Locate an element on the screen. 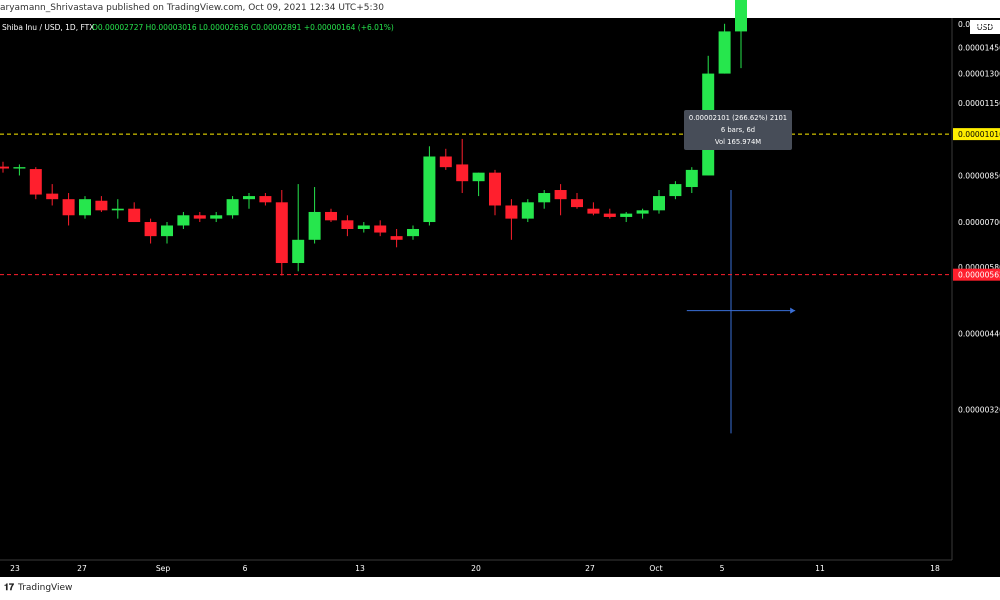 The width and height of the screenshot is (1000, 600). price-tick-label: 0.00000700 is located at coordinates (979, 222).